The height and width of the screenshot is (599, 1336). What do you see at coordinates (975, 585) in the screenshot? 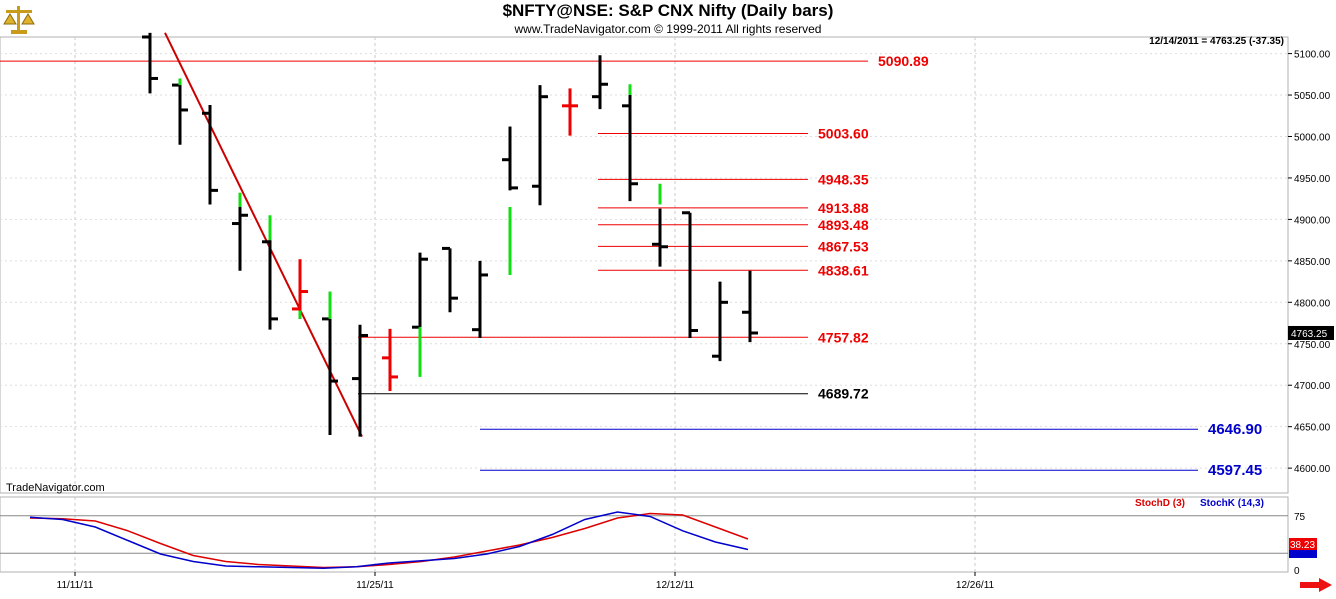
I see `x-tick-label: 12/26/11` at bounding box center [975, 585].